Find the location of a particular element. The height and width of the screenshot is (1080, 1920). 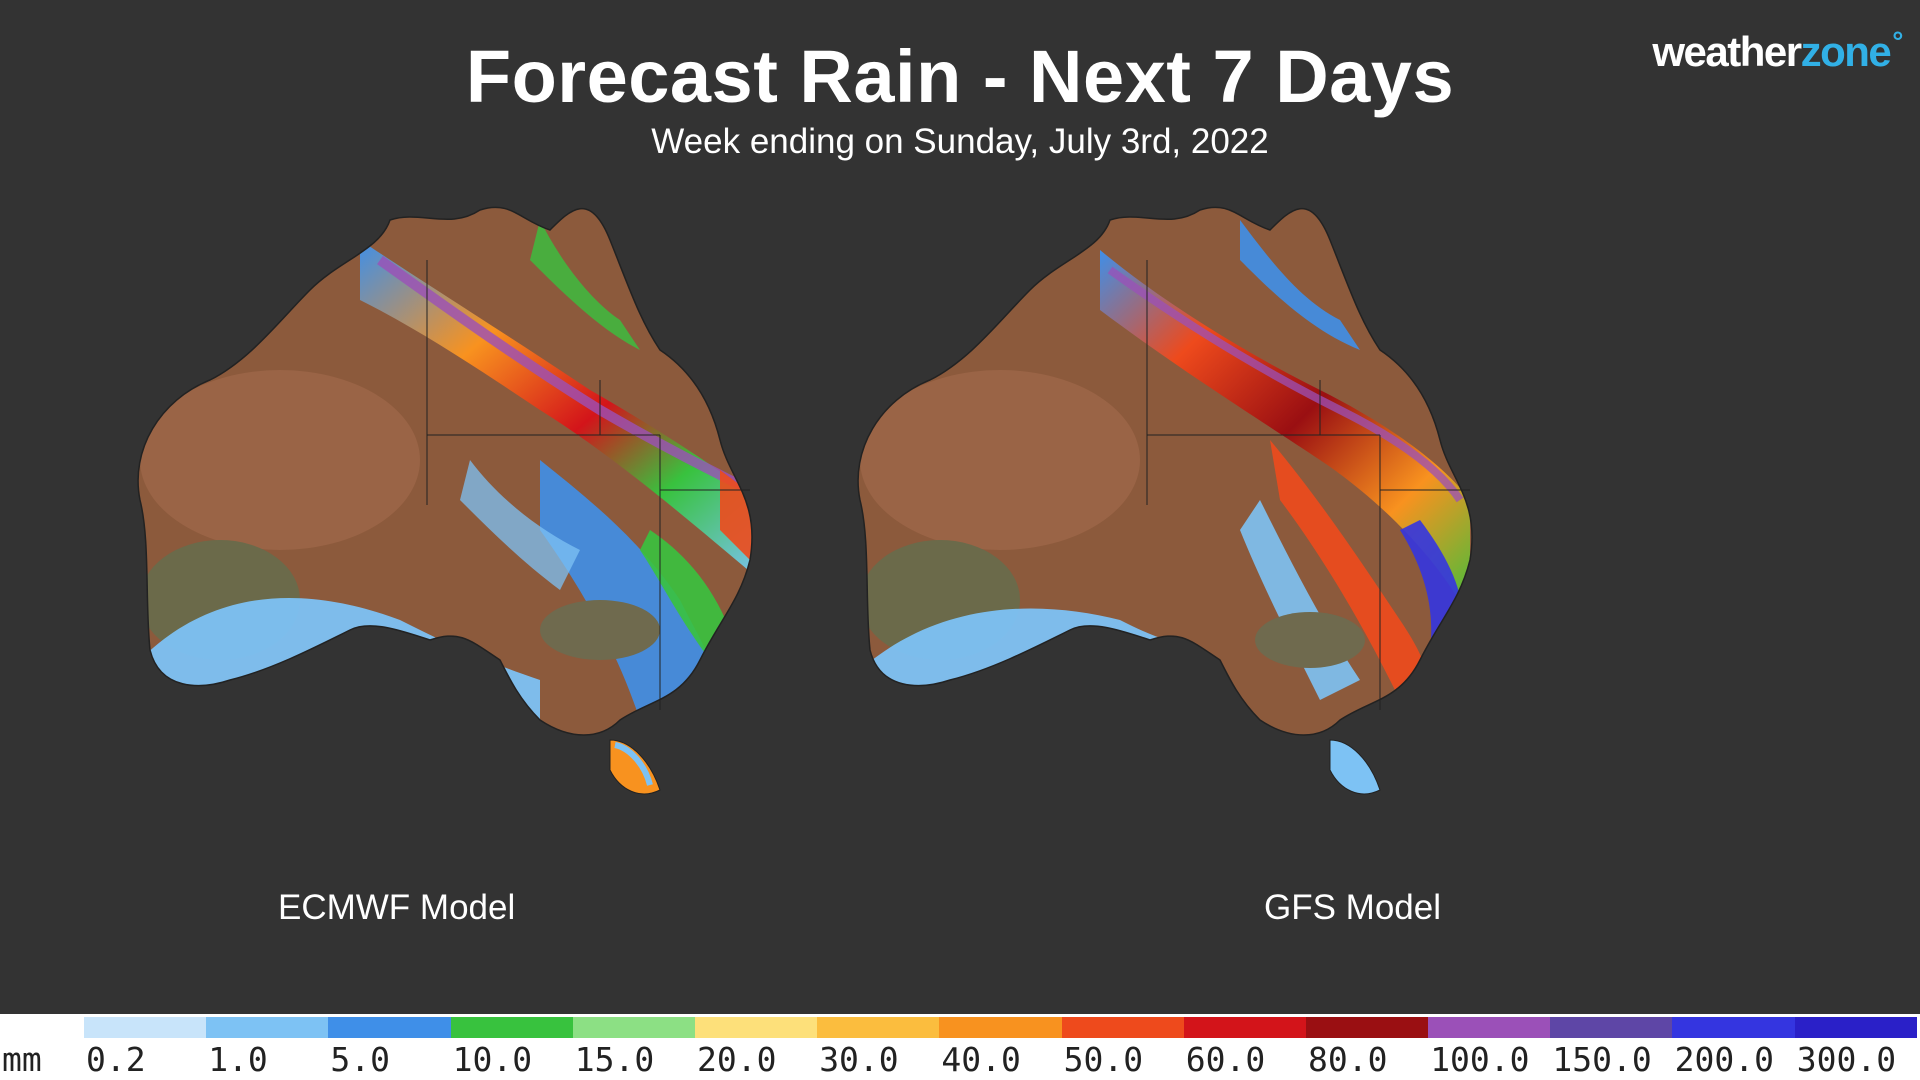

legend-tick-label: 300.0 is located at coordinates (1846, 1059).